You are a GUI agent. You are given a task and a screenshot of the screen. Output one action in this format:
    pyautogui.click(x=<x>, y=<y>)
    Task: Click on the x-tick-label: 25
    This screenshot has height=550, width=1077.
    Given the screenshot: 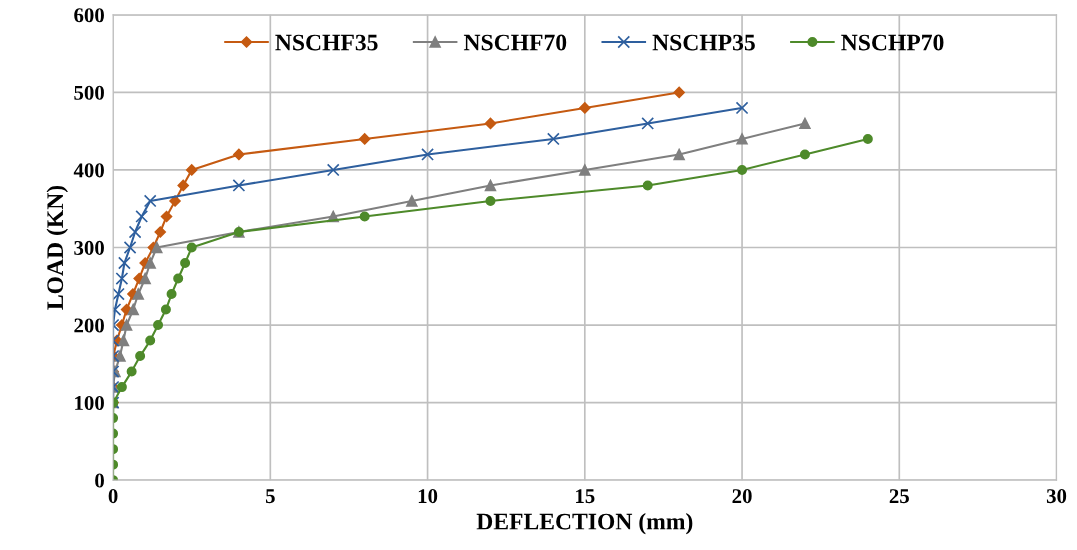 What is the action you would take?
    pyautogui.click(x=899, y=496)
    